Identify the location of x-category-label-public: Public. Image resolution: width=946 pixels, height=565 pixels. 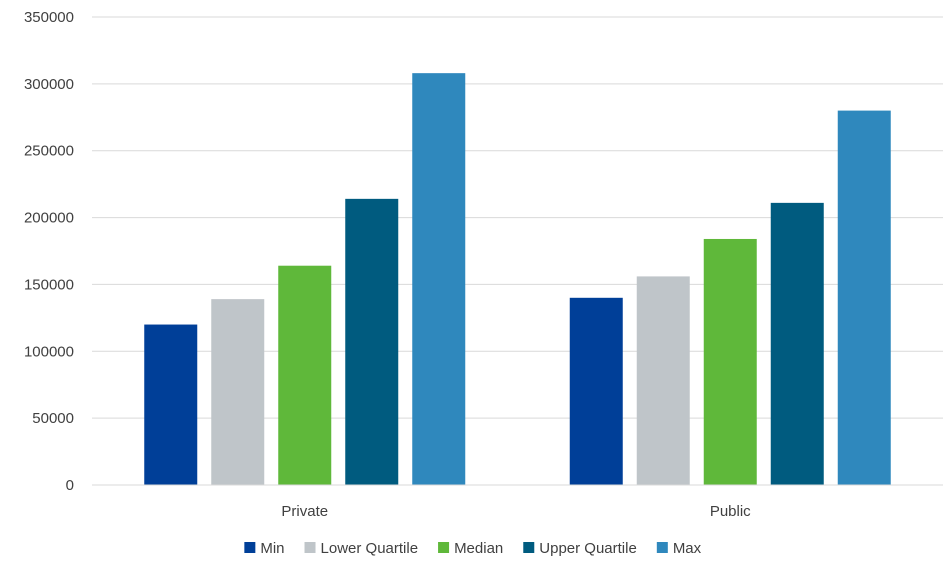
(730, 511).